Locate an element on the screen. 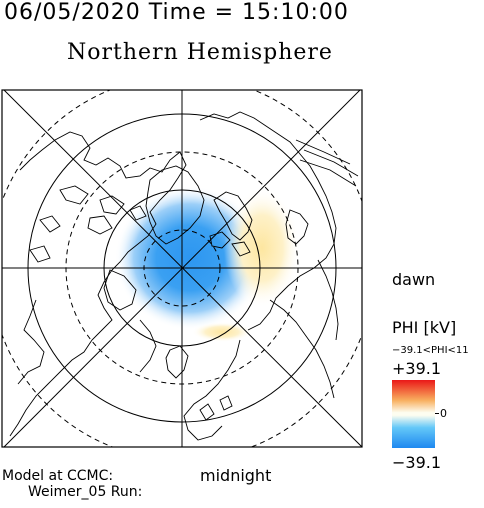  coastline-russia is located at coordinates (268, 221).